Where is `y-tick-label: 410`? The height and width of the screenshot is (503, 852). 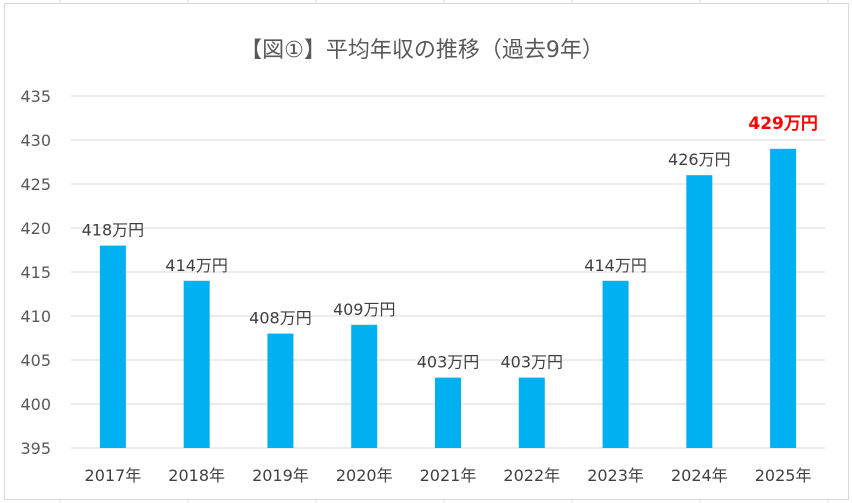 y-tick-label: 410 is located at coordinates (35, 316).